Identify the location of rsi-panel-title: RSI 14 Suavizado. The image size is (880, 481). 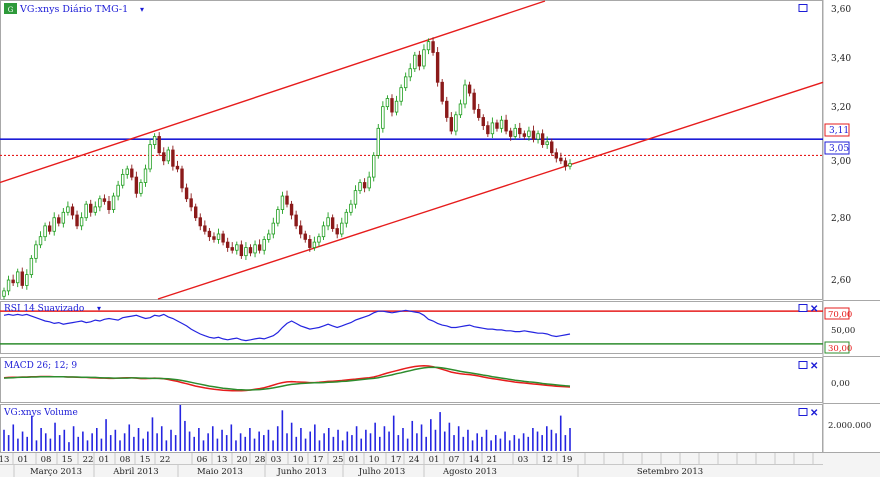
(44, 309).